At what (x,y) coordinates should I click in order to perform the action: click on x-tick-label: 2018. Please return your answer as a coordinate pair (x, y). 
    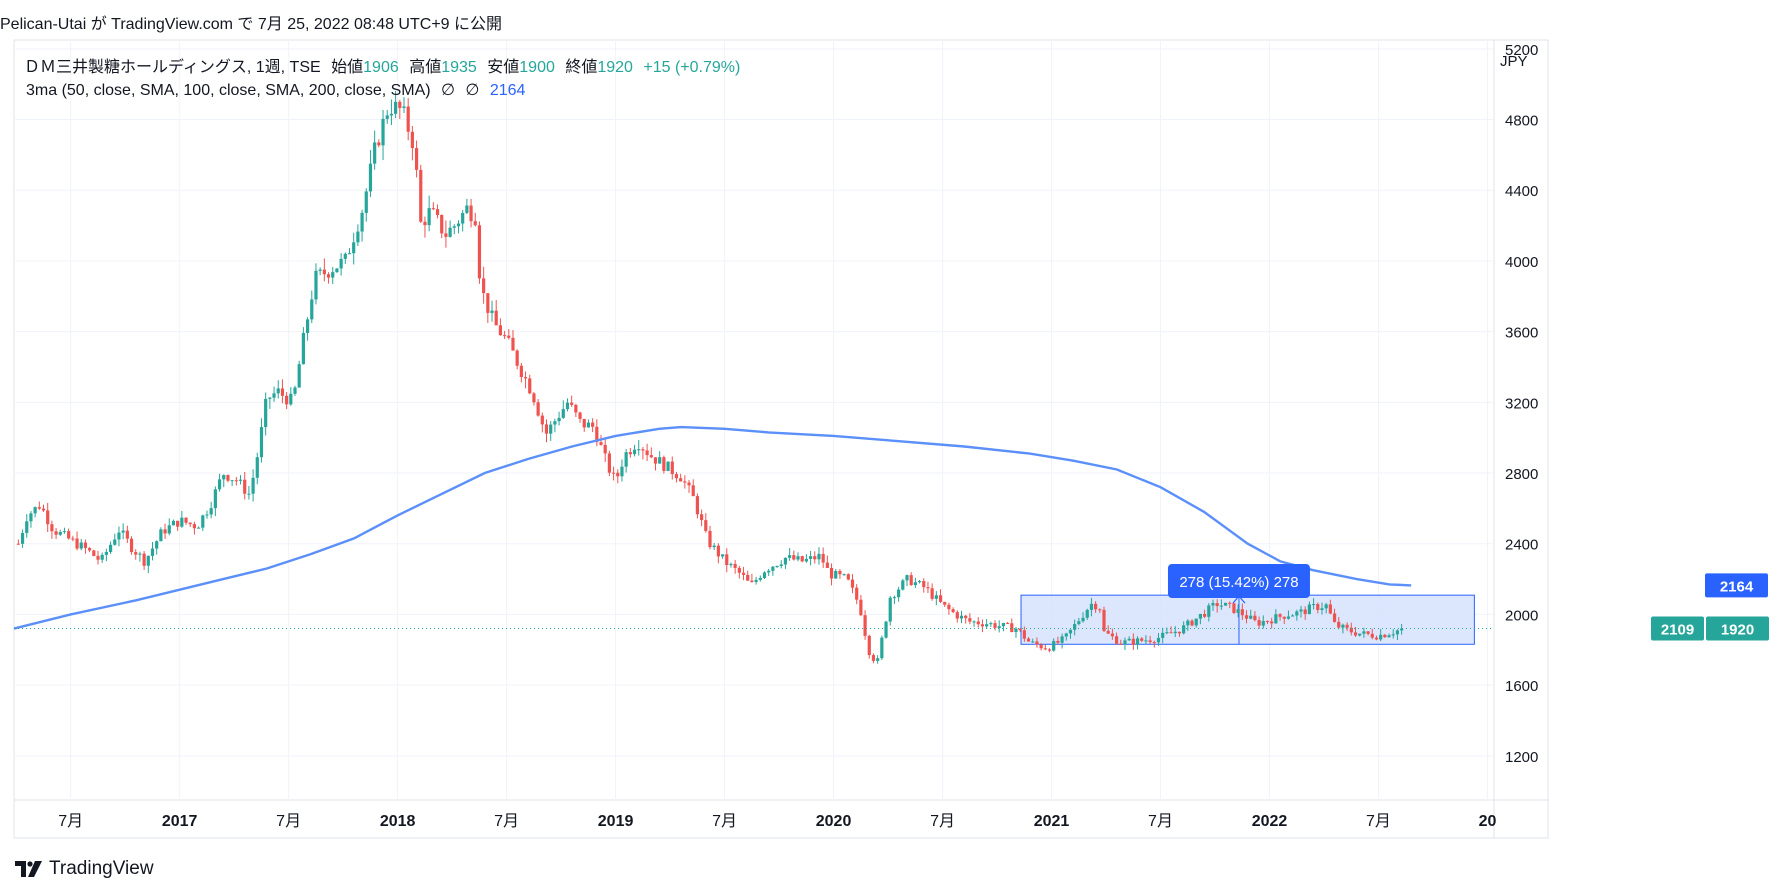
    Looking at the image, I should click on (398, 821).